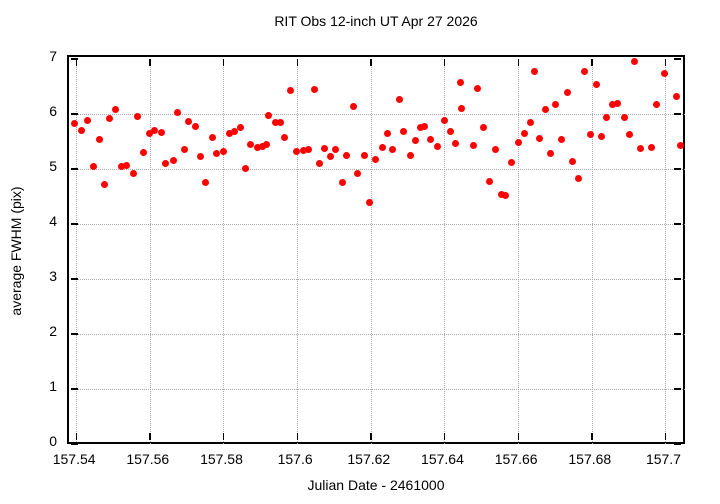 The width and height of the screenshot is (720, 504). What do you see at coordinates (590, 459) in the screenshot?
I see `x-tick-label: 157.68` at bounding box center [590, 459].